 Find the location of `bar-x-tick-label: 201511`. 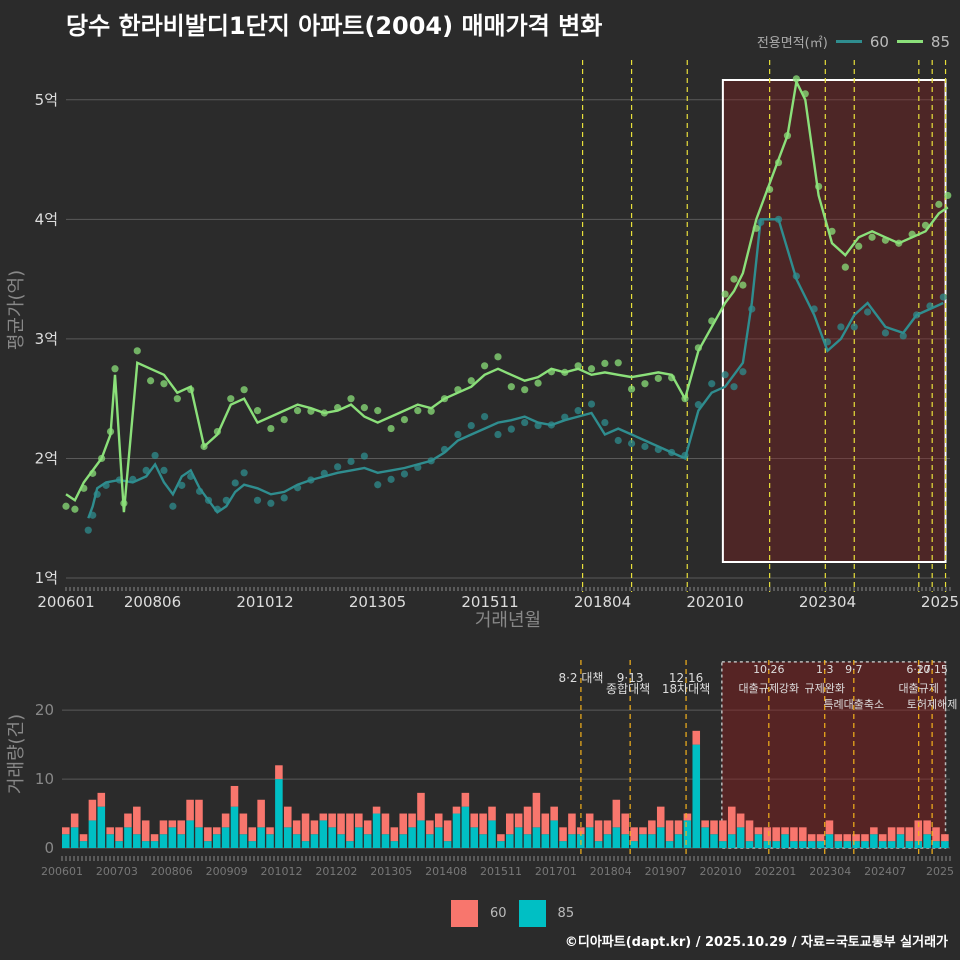

bar-x-tick-label: 201511 is located at coordinates (501, 871).